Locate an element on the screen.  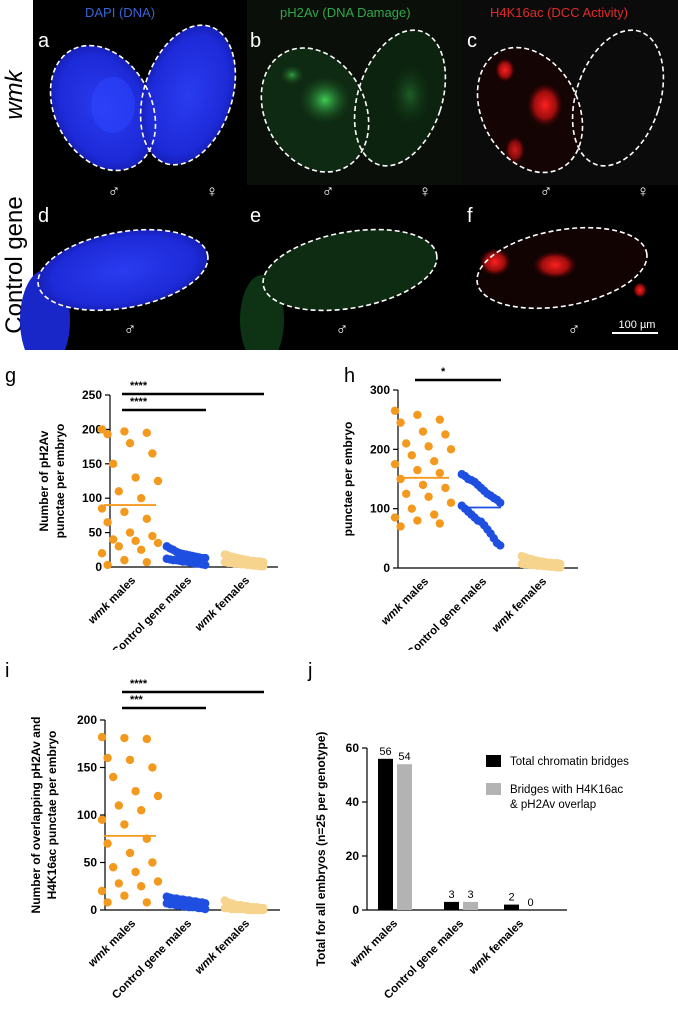
bar-value-label: 56 is located at coordinates (385, 752).